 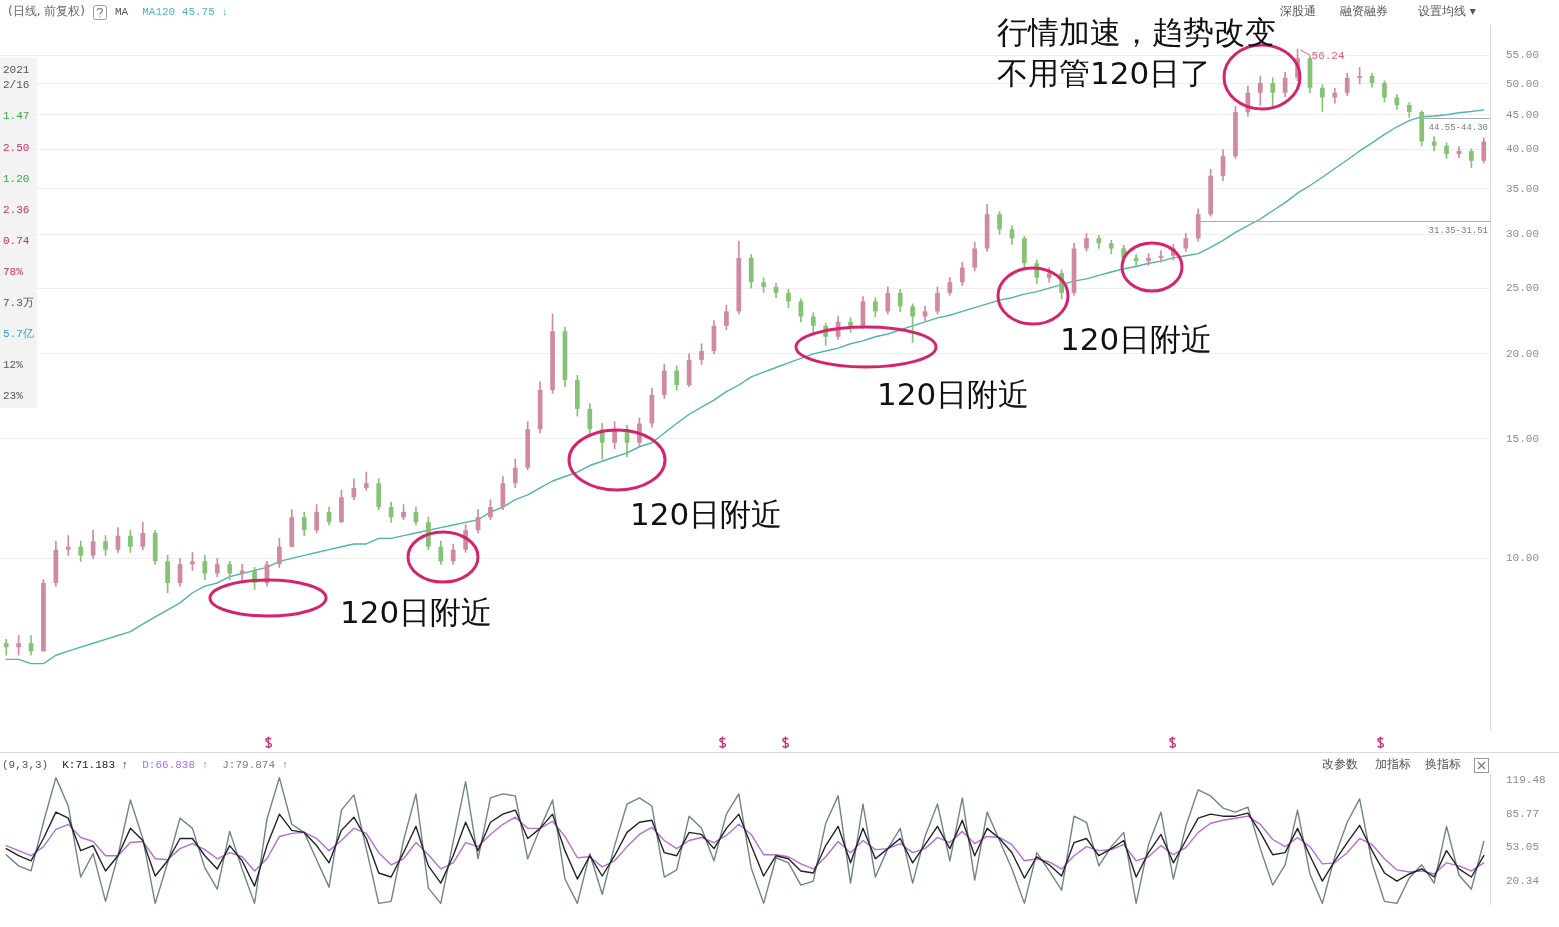 What do you see at coordinates (16, 84) in the screenshot?
I see `annotation: 2/16` at bounding box center [16, 84].